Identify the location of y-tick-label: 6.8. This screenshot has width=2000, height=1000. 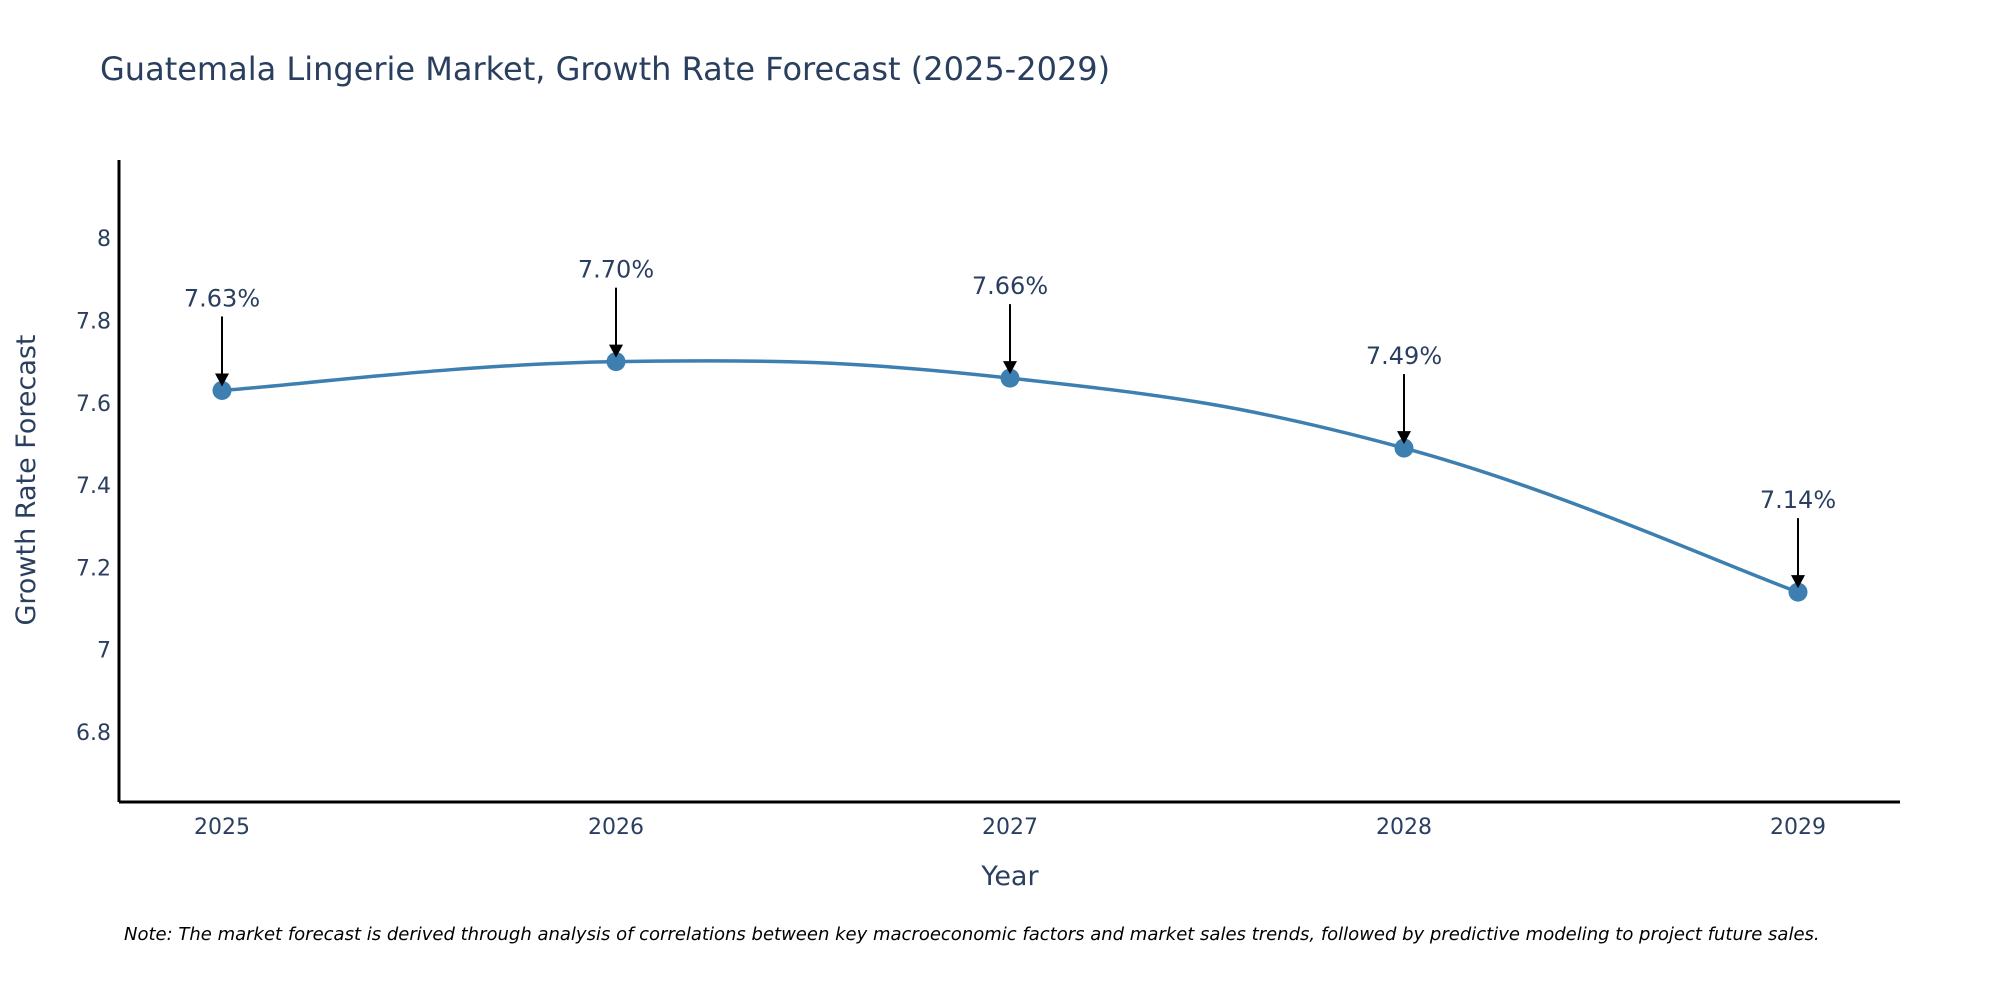
(93, 733).